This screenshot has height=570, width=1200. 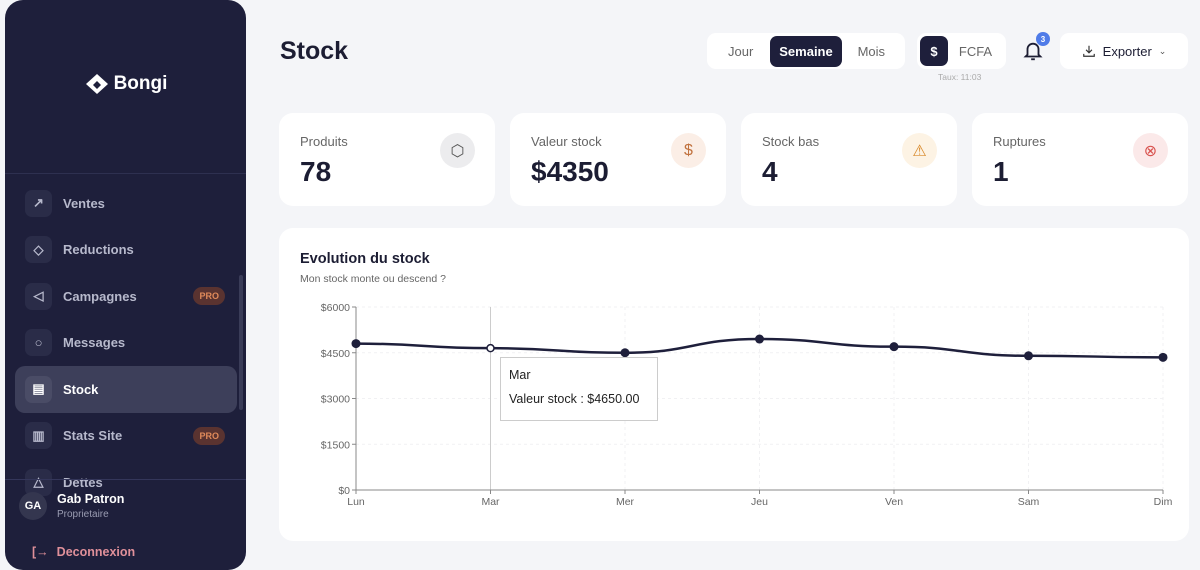 I want to click on sidebar-item-label: Stock, so click(x=81, y=389).